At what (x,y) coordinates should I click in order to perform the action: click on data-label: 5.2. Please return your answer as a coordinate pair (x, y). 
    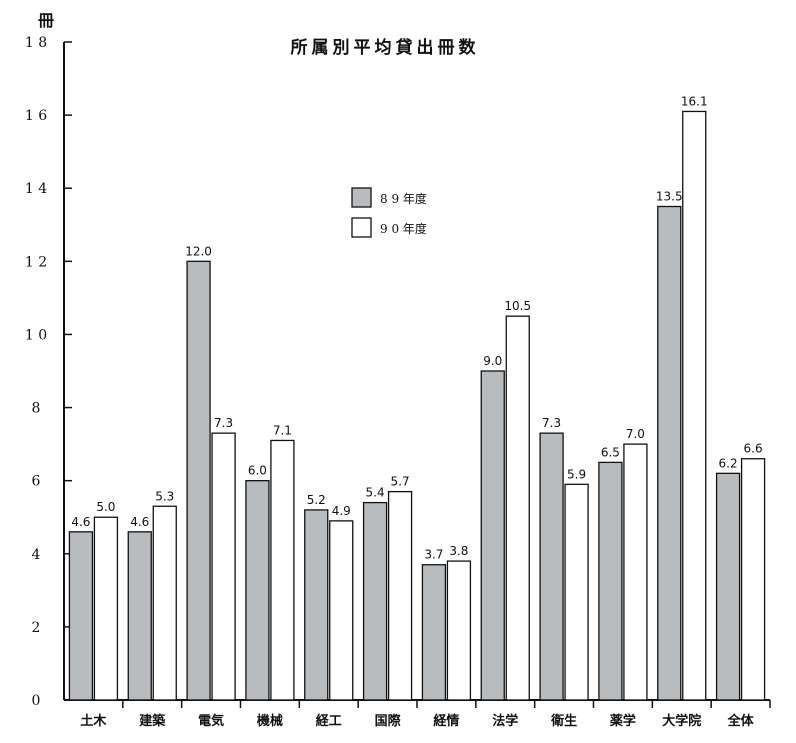
    Looking at the image, I should click on (316, 500).